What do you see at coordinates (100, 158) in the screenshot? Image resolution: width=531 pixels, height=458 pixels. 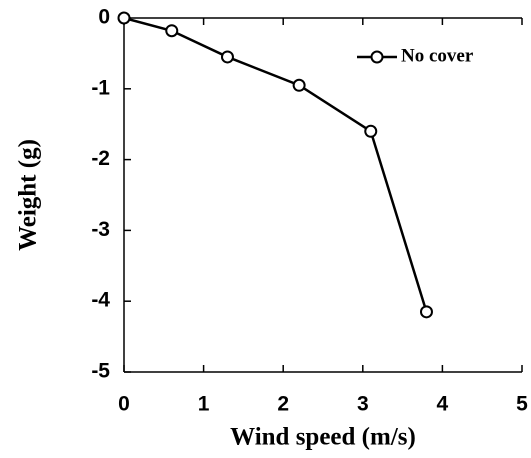 I see `y-tick-label: -2` at bounding box center [100, 158].